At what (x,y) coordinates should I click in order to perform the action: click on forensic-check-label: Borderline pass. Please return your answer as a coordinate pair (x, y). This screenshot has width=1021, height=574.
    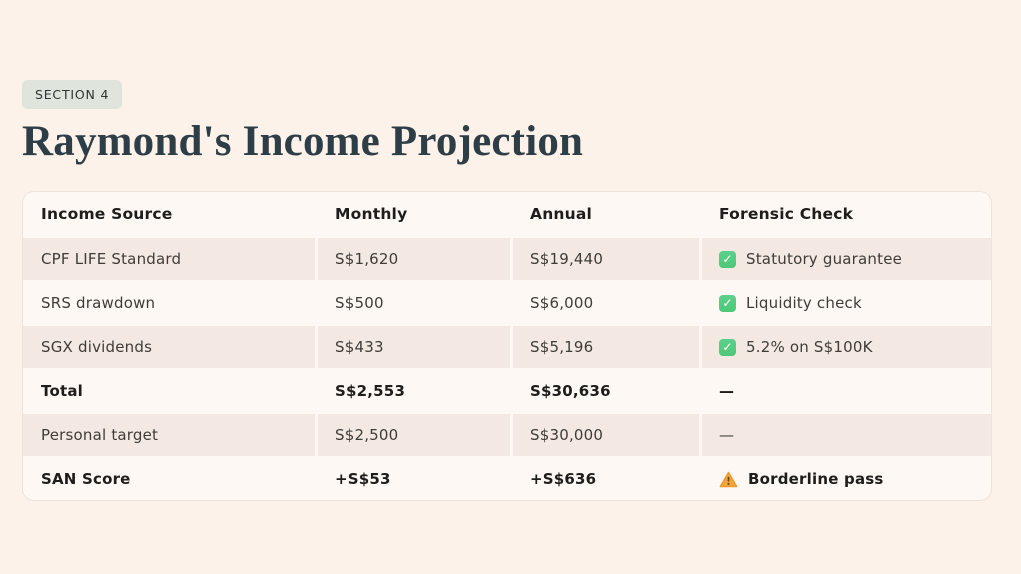
    Looking at the image, I should click on (816, 479).